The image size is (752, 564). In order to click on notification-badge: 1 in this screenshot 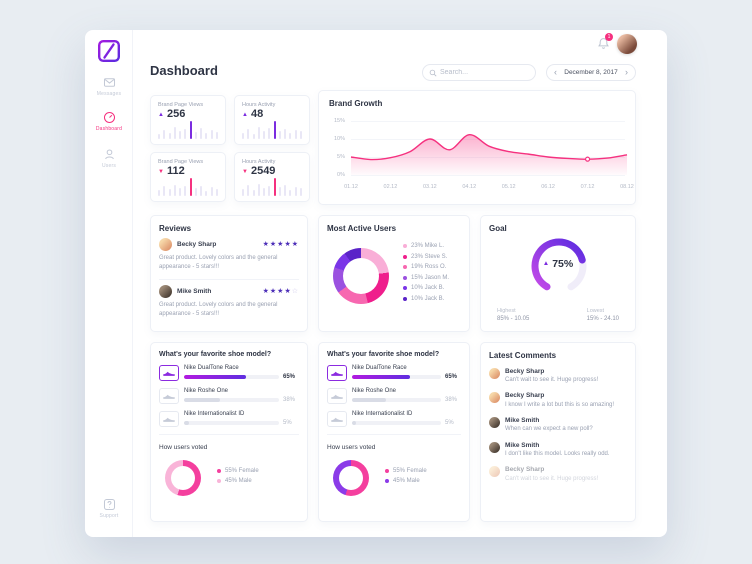, I will do `click(609, 37)`.